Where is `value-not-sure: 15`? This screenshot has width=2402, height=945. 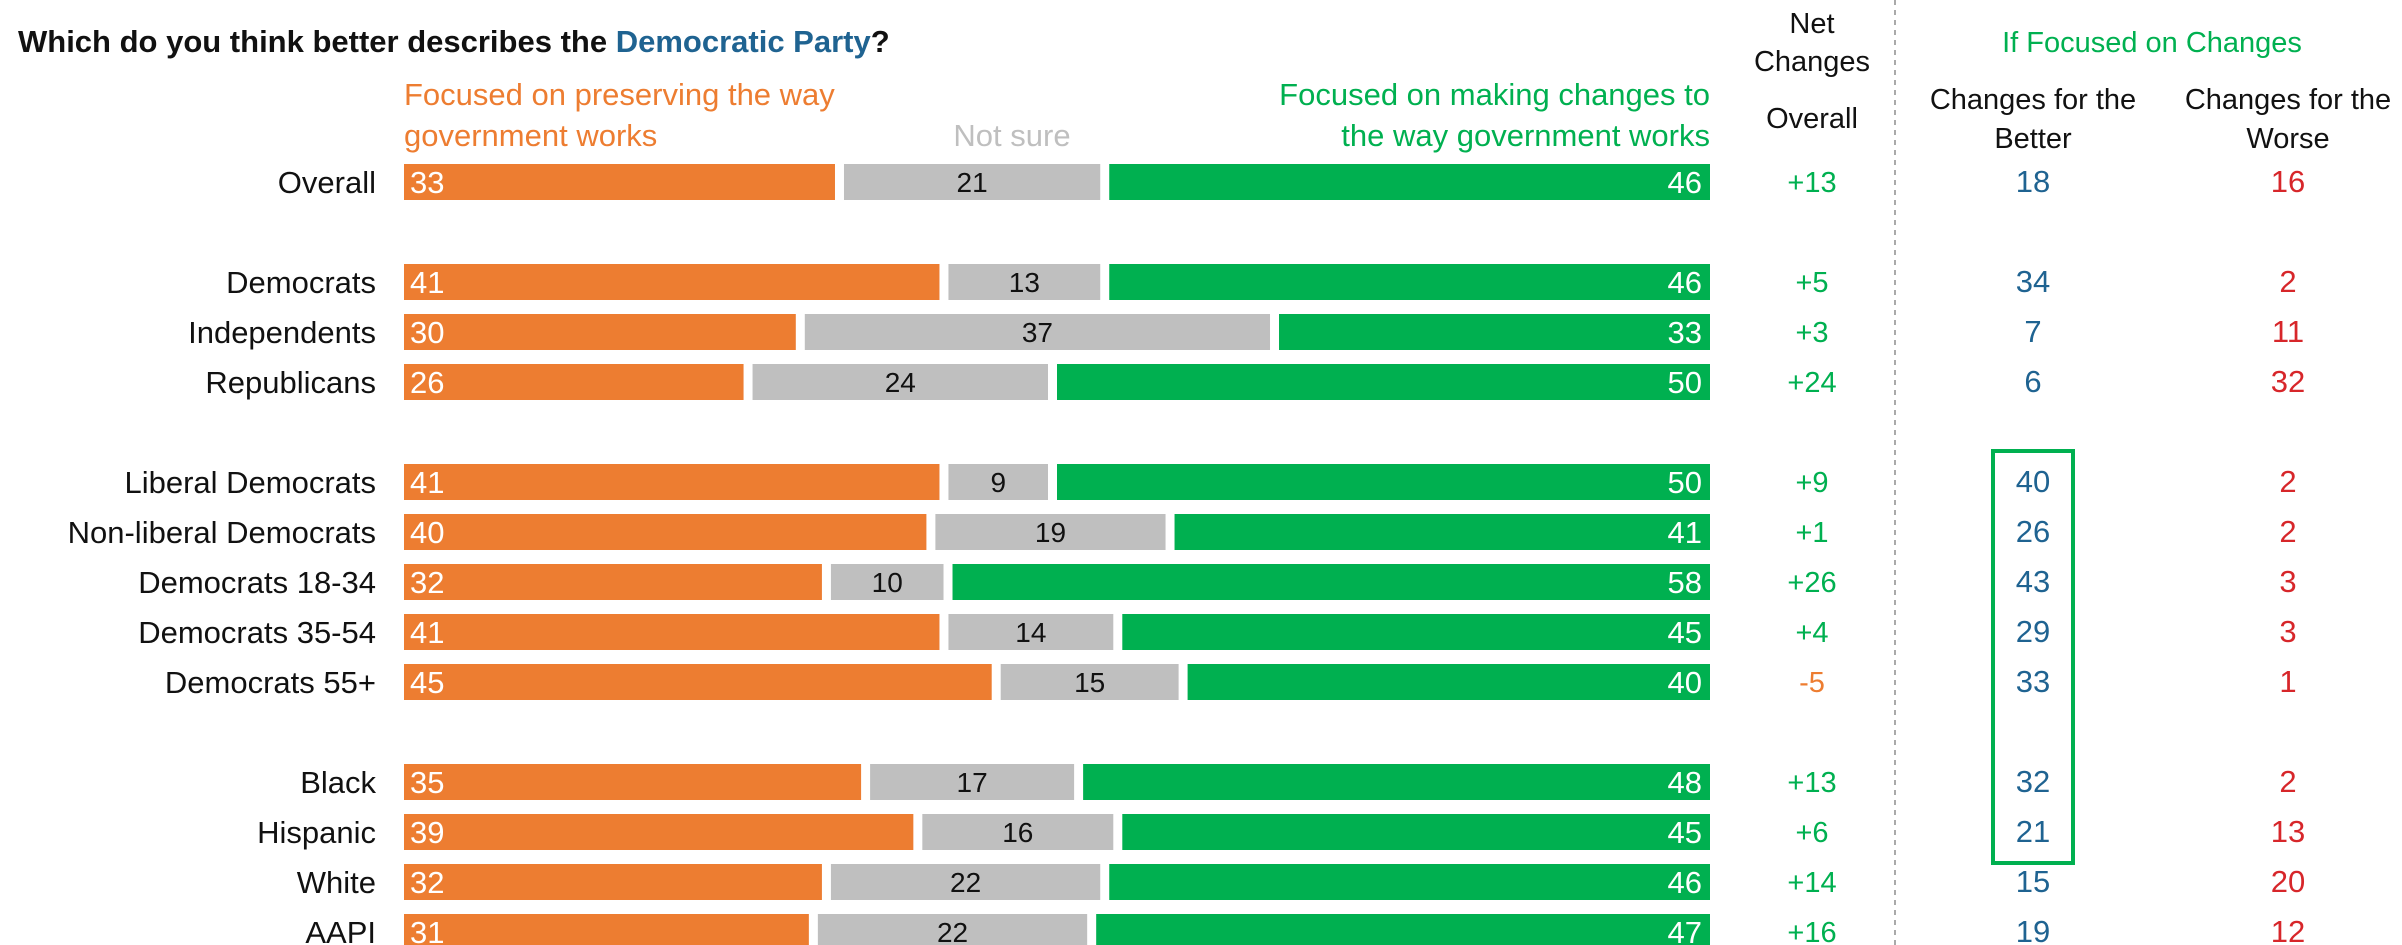
value-not-sure: 15 is located at coordinates (1089, 682).